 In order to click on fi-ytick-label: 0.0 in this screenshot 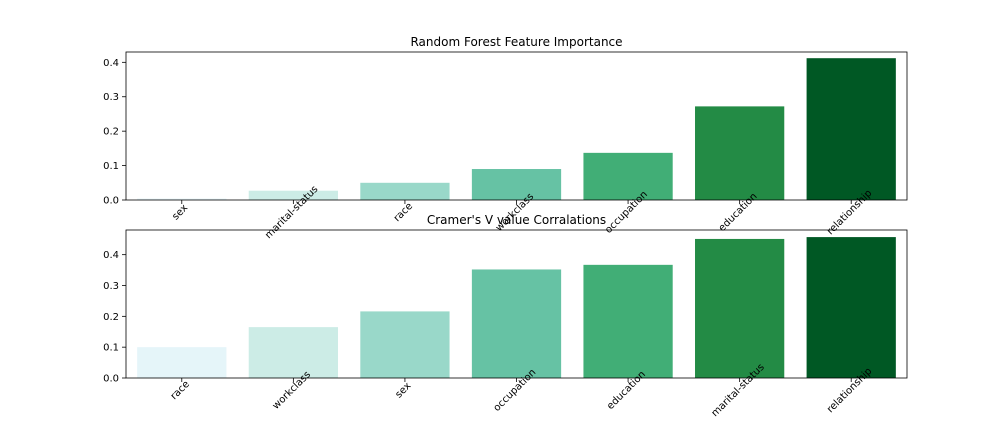, I will do `click(111, 201)`.